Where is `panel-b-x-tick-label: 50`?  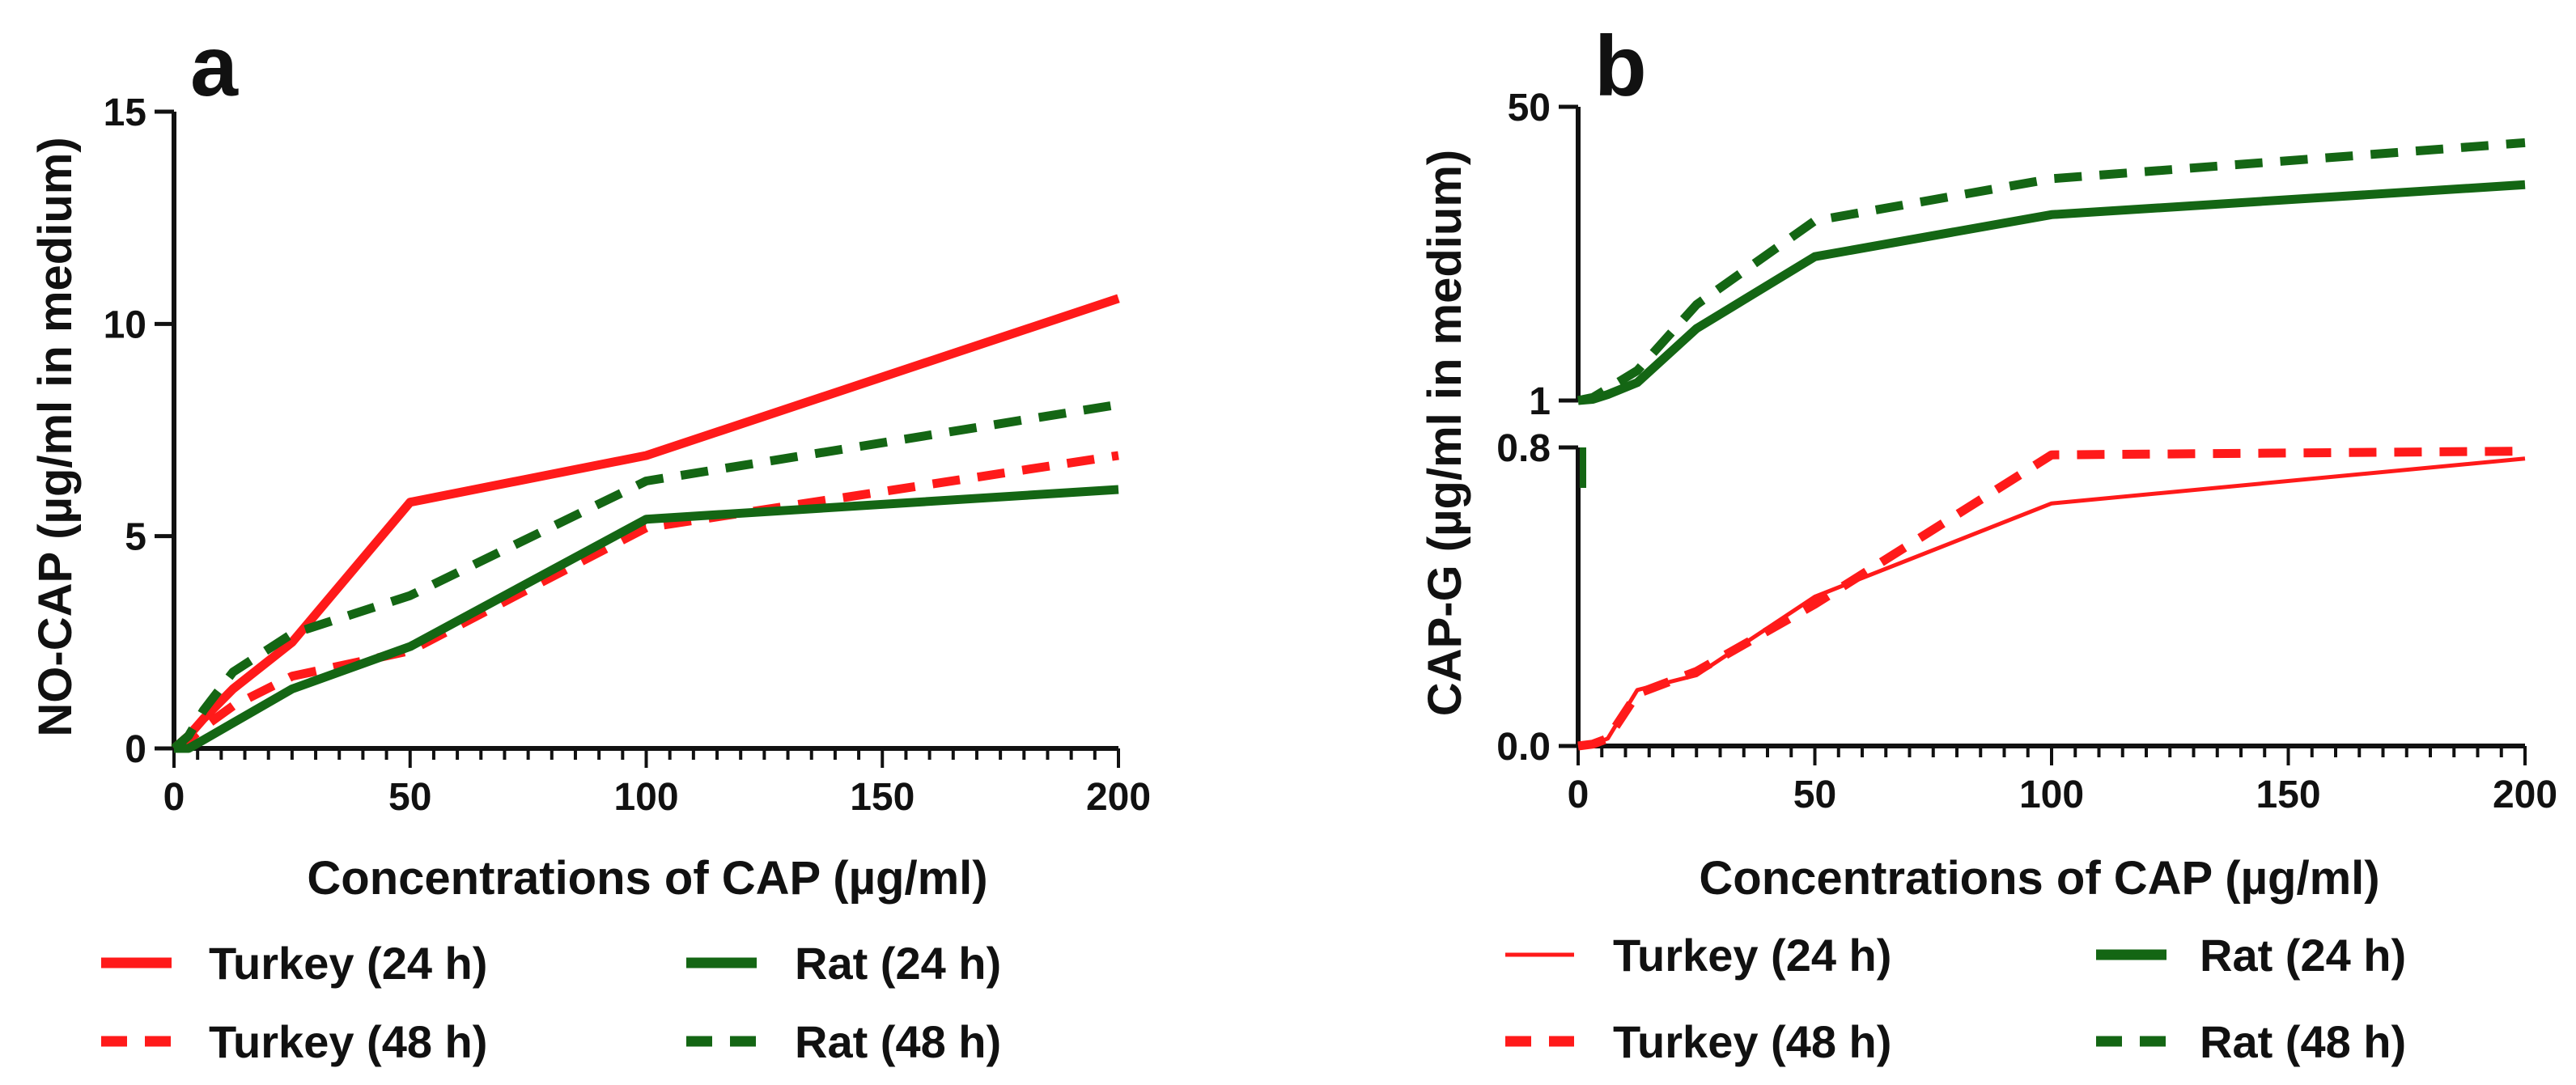 panel-b-x-tick-label: 50 is located at coordinates (1814, 795).